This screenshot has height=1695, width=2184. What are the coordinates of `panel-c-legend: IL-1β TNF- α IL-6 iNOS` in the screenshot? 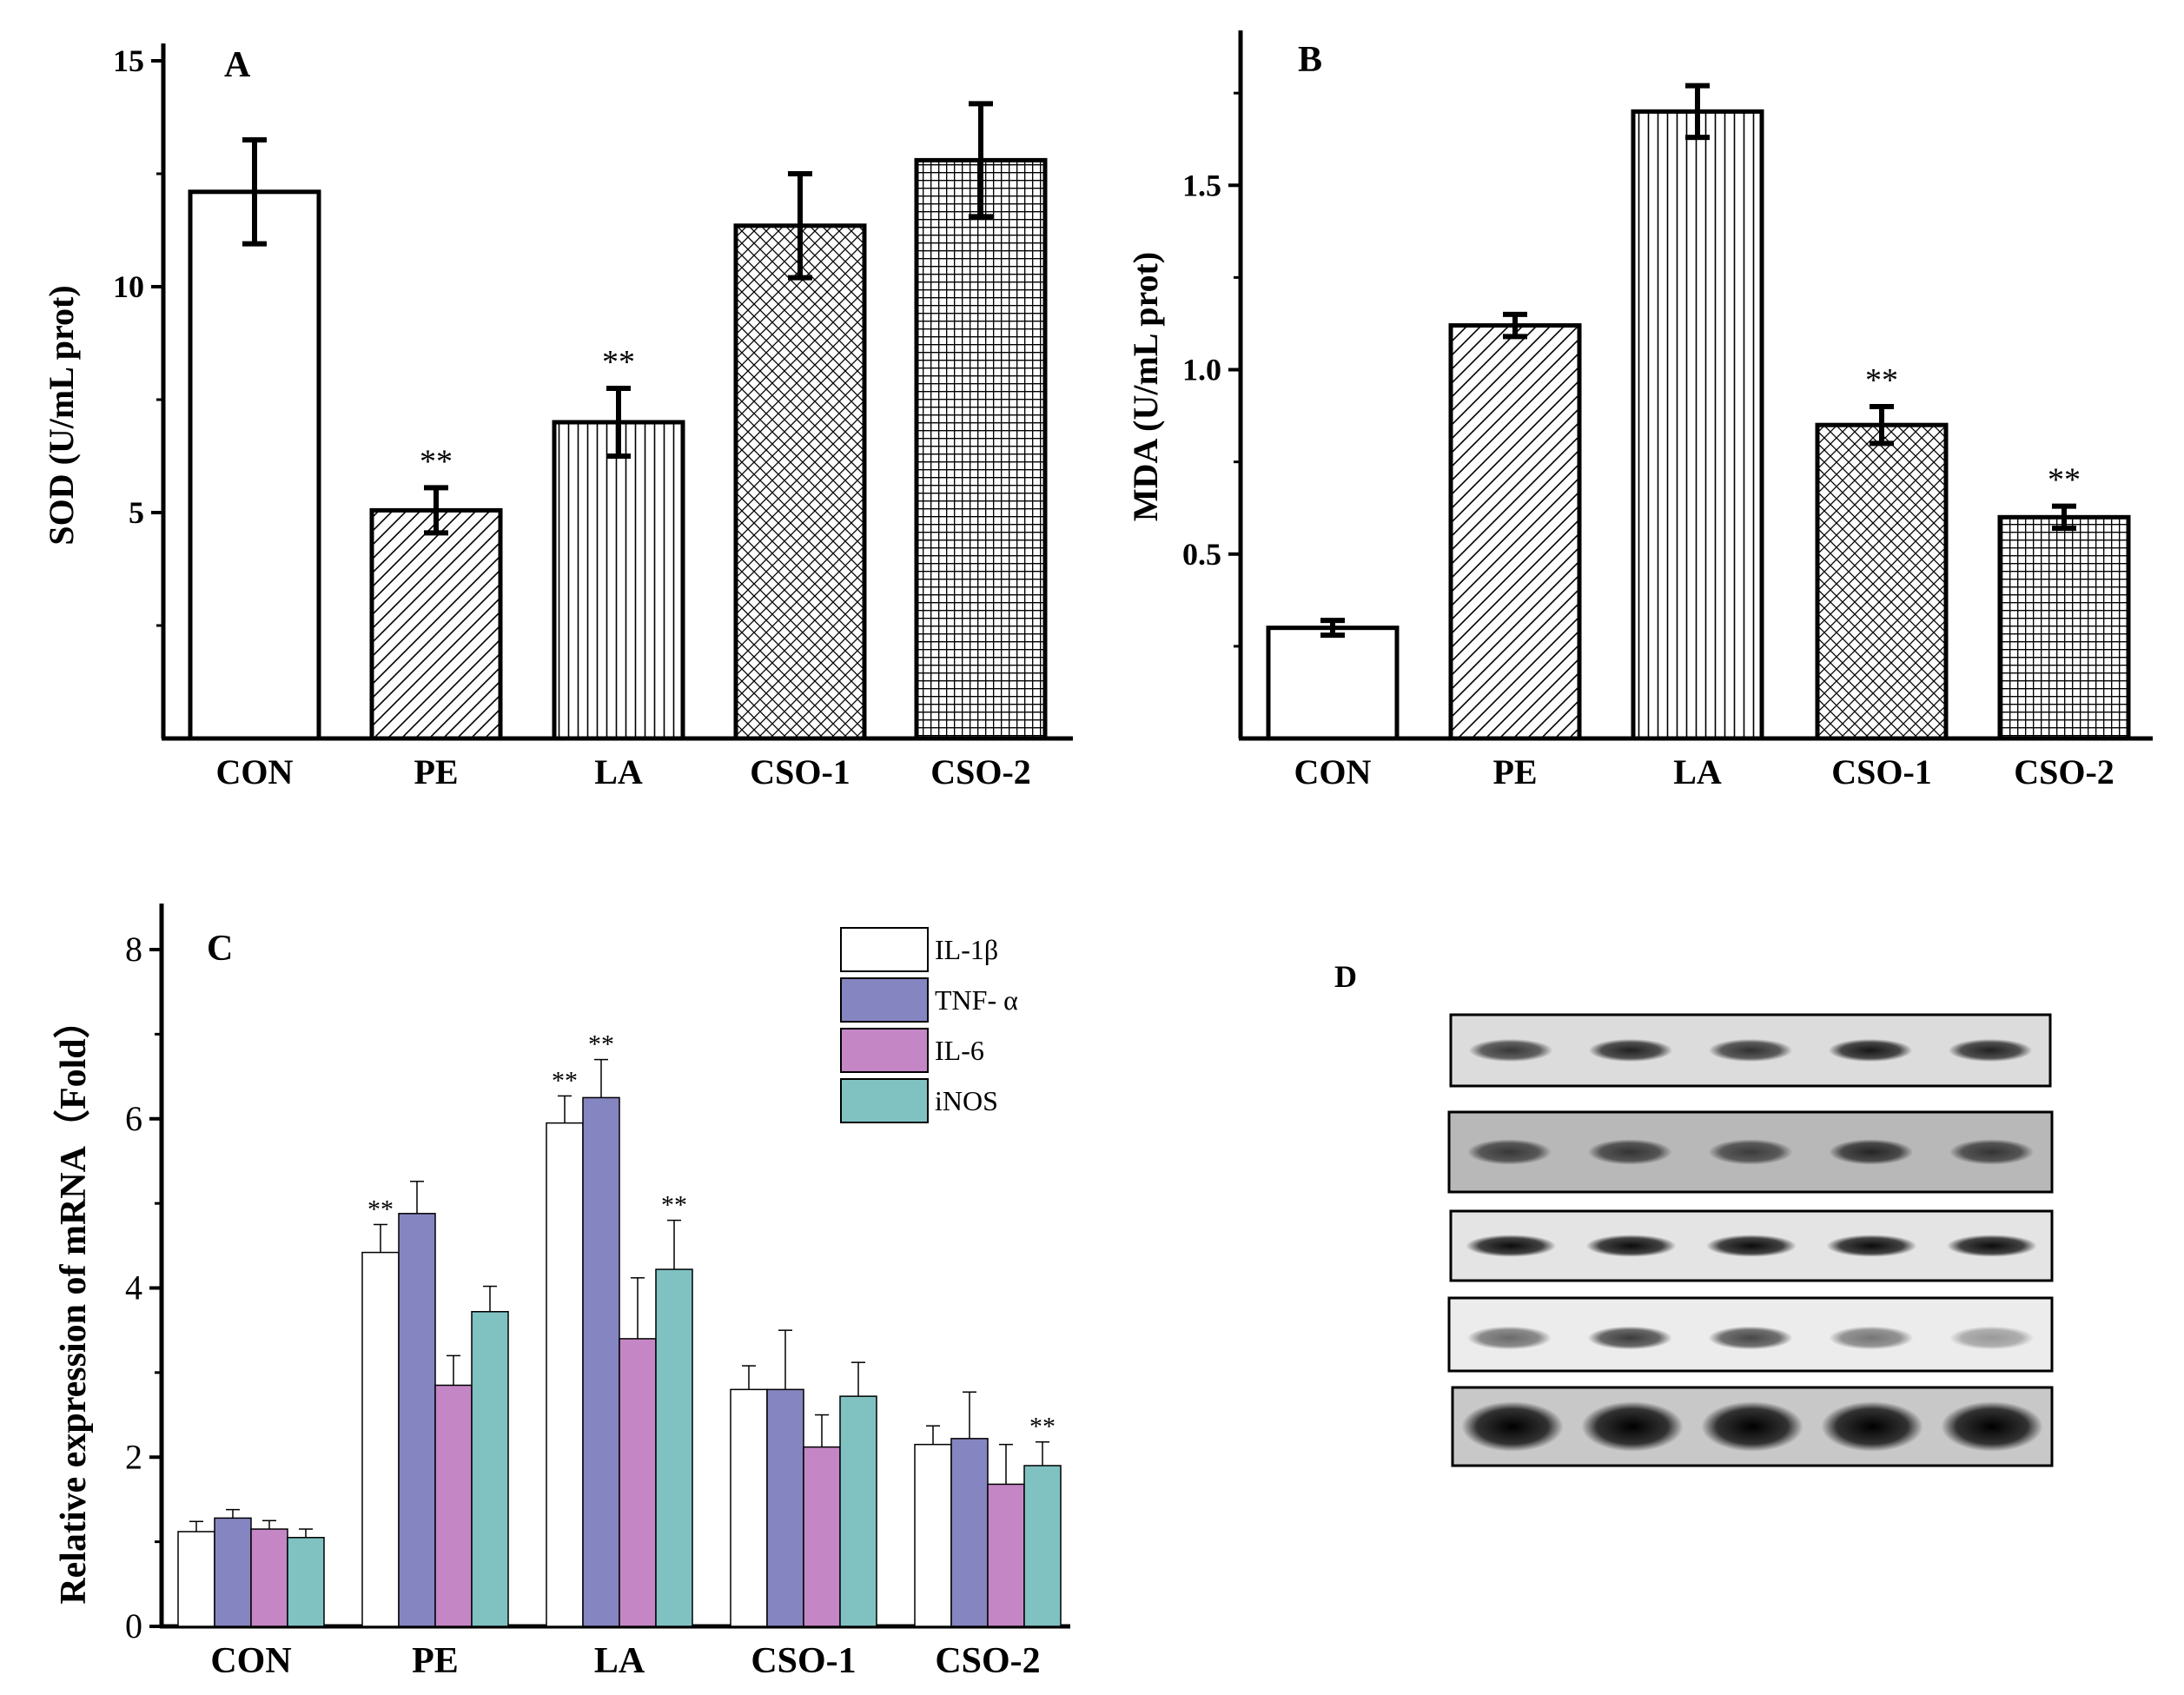 It's located at (929, 1025).